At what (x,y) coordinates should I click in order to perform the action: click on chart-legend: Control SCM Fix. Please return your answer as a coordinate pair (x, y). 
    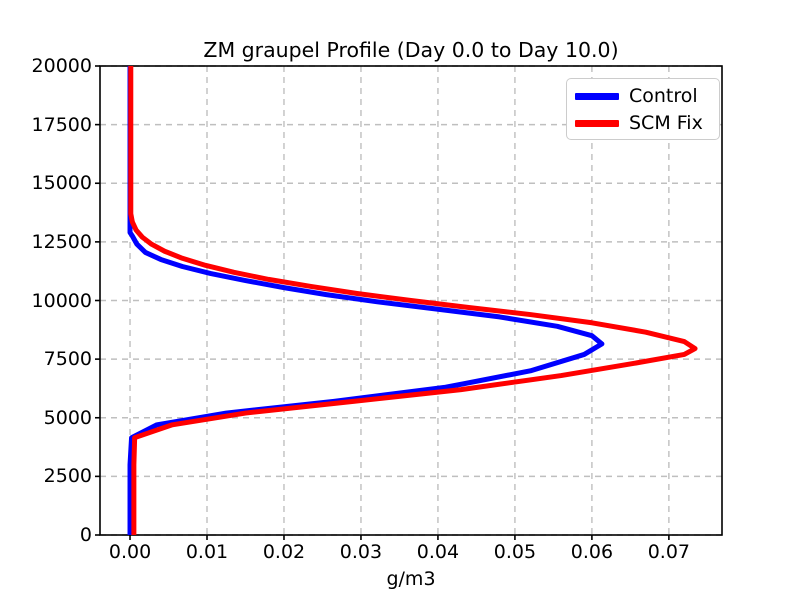
    Looking at the image, I should click on (643, 109).